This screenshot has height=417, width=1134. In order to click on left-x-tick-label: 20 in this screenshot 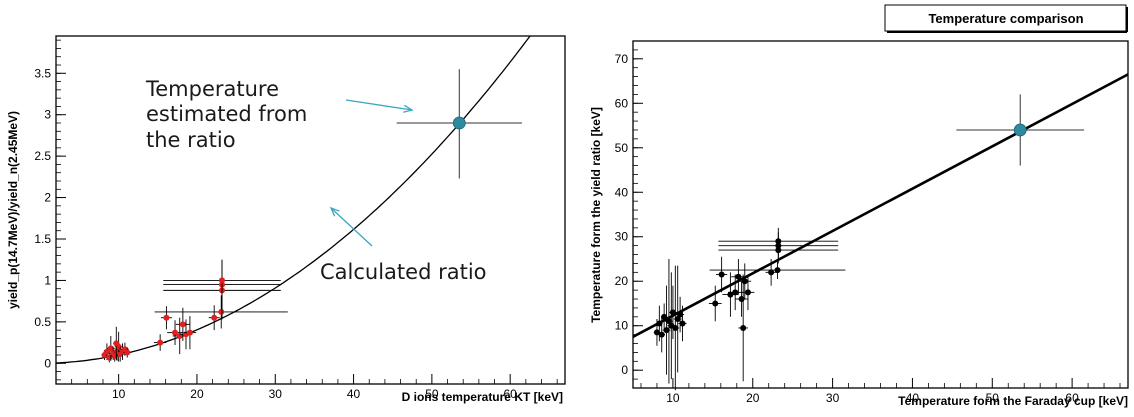, I will do `click(197, 394)`.